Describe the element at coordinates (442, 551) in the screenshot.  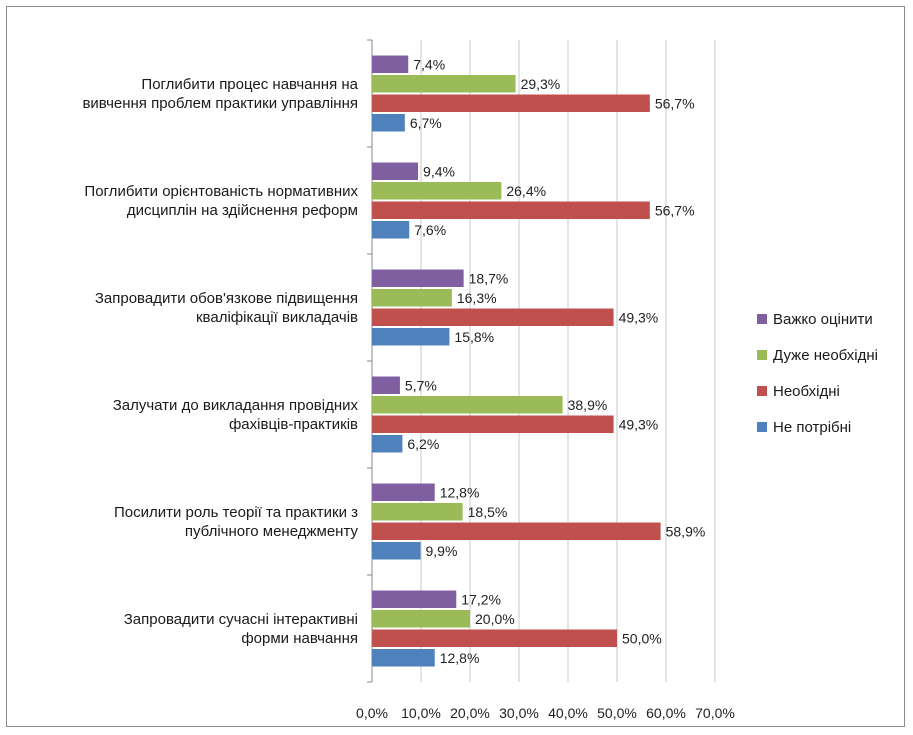
I see `data-label: 9,9%` at that location.